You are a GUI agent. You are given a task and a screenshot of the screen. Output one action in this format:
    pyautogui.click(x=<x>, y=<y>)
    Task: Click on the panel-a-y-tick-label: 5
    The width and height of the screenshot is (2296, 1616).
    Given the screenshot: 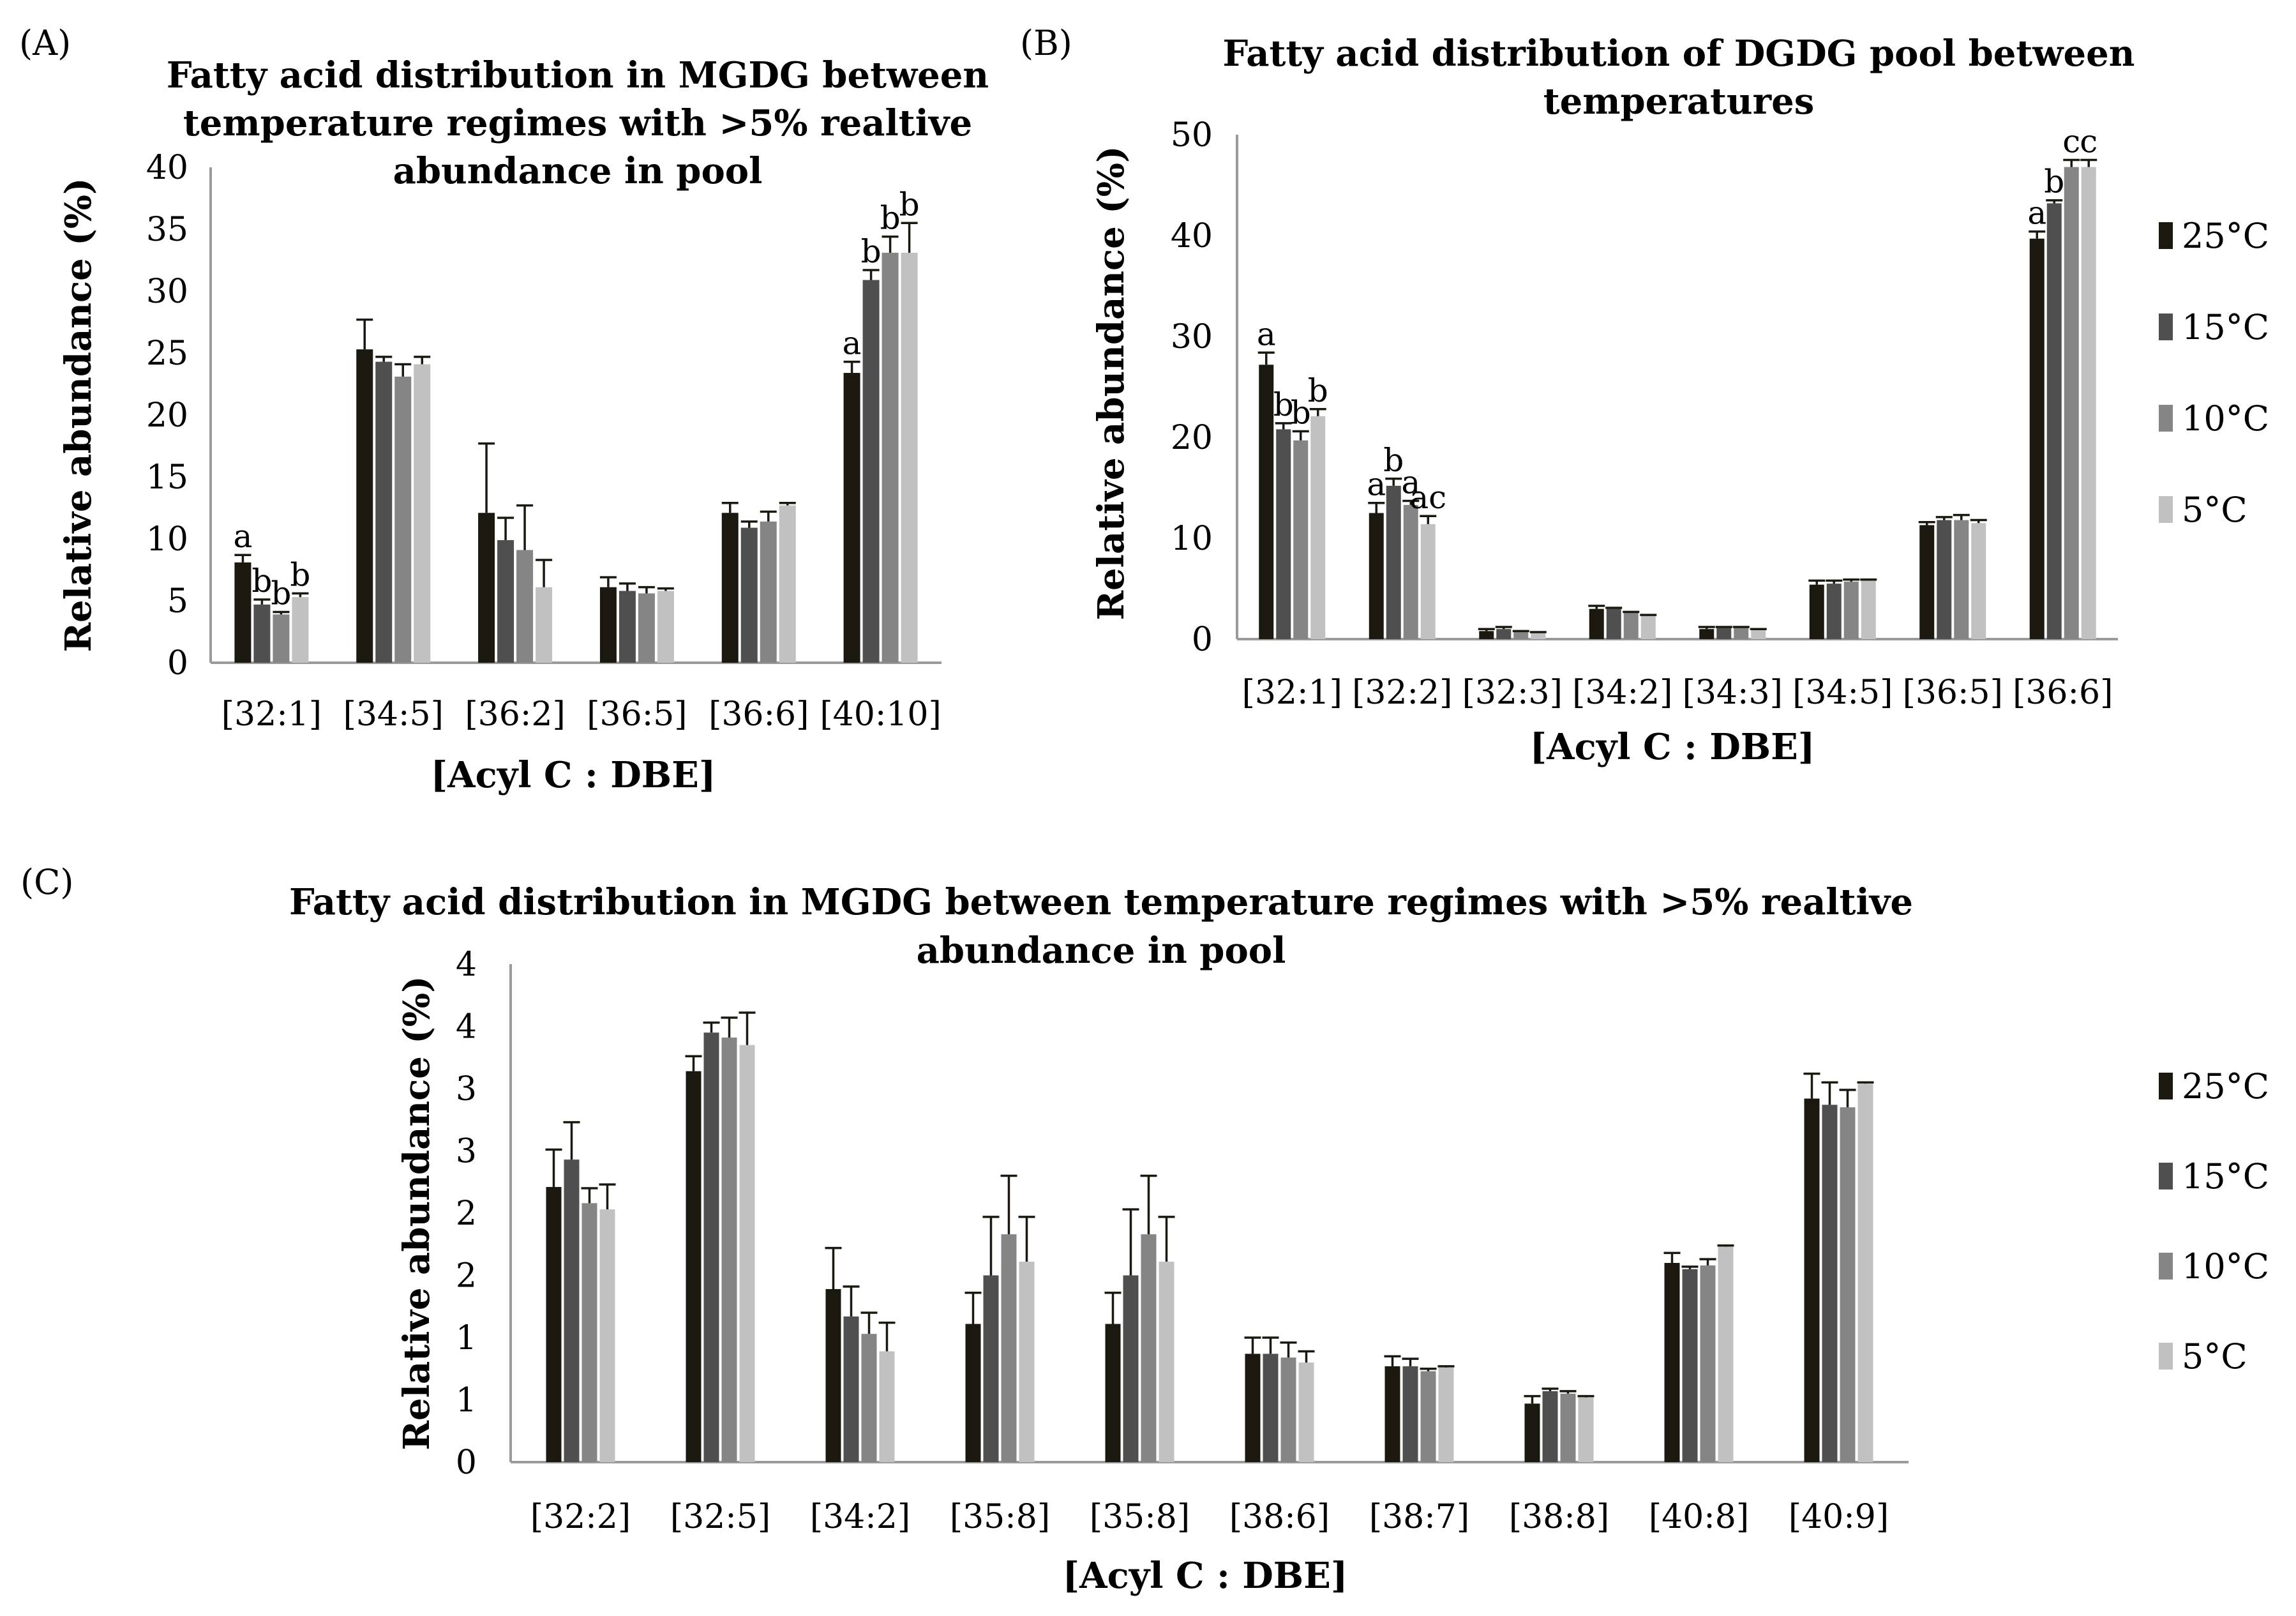 What is the action you would take?
    pyautogui.click(x=177, y=601)
    